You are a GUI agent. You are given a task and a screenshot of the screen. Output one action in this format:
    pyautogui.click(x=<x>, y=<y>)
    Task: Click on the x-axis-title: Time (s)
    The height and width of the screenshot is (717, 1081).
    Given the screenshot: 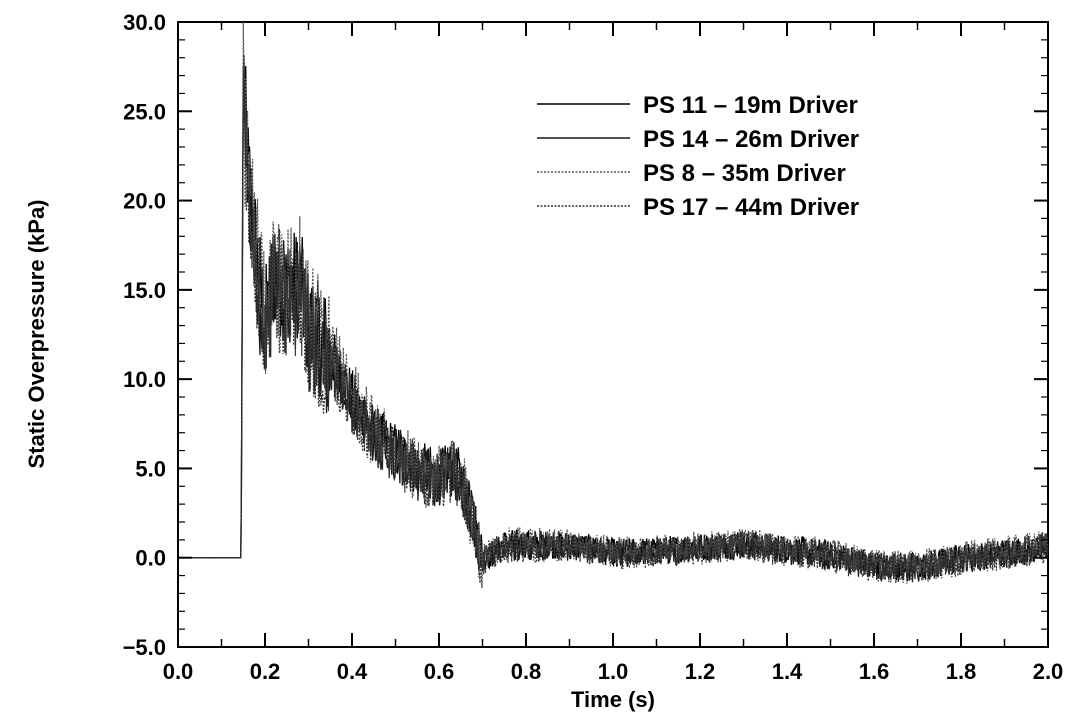 What is the action you would take?
    pyautogui.click(x=613, y=699)
    